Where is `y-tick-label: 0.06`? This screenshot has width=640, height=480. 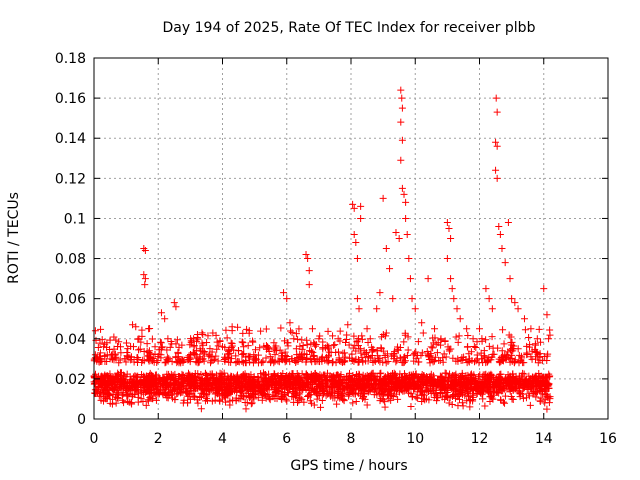 y-tick-label: 0.06 is located at coordinates (70, 300).